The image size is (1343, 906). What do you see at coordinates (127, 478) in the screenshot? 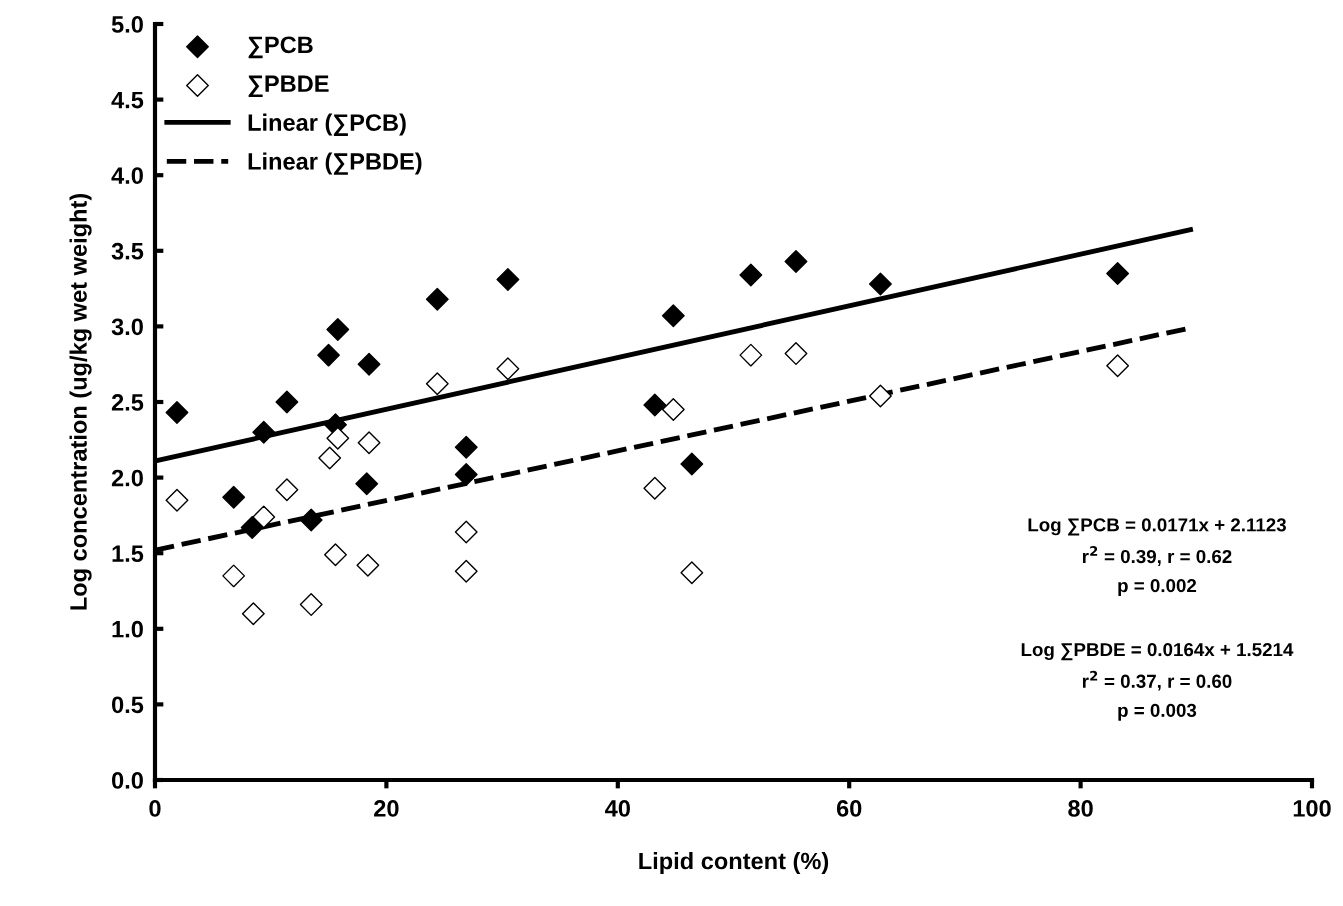
I see `y-tick-label: 2.0` at bounding box center [127, 478].